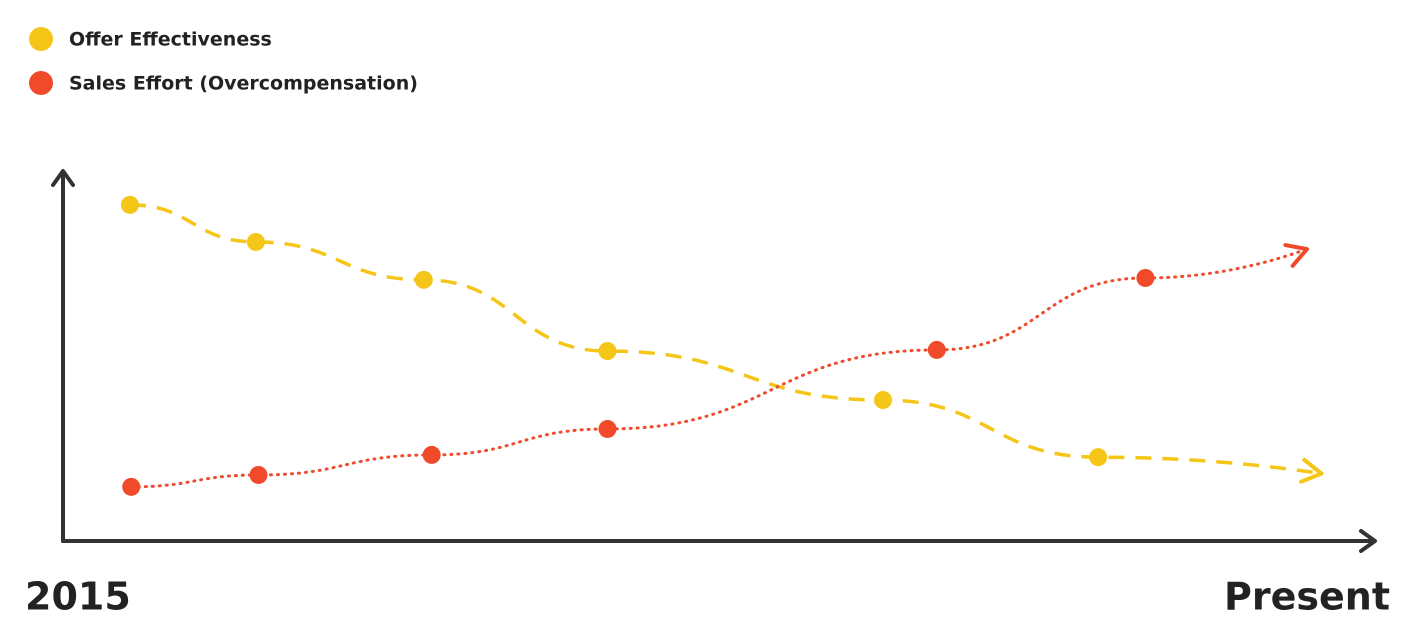 Image resolution: width=1422 pixels, height=630 pixels. Describe the element at coordinates (63, 178) in the screenshot. I see `y-axis-arrow` at that location.